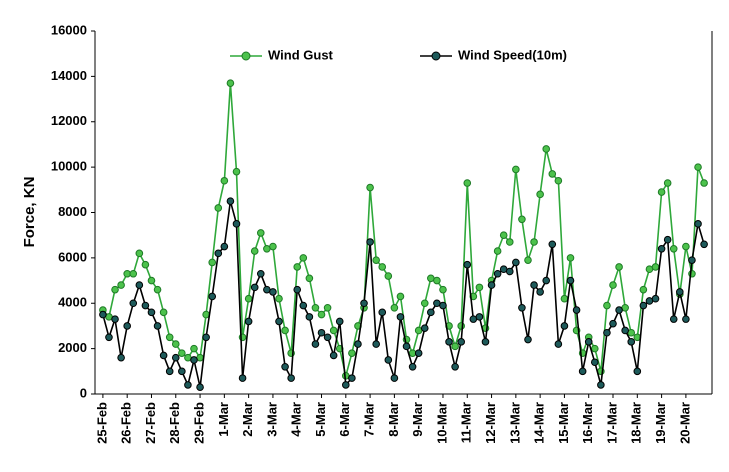 The width and height of the screenshot is (729, 472). What do you see at coordinates (563, 423) in the screenshot?
I see `x-tick-label: 15-Mar` at bounding box center [563, 423].